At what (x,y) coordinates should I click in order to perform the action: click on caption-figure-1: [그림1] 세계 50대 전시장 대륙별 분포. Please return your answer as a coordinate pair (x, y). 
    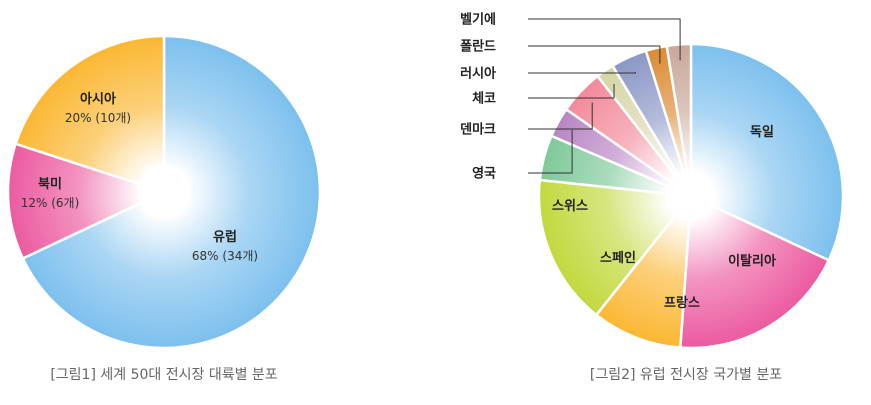
    Looking at the image, I should click on (163, 375).